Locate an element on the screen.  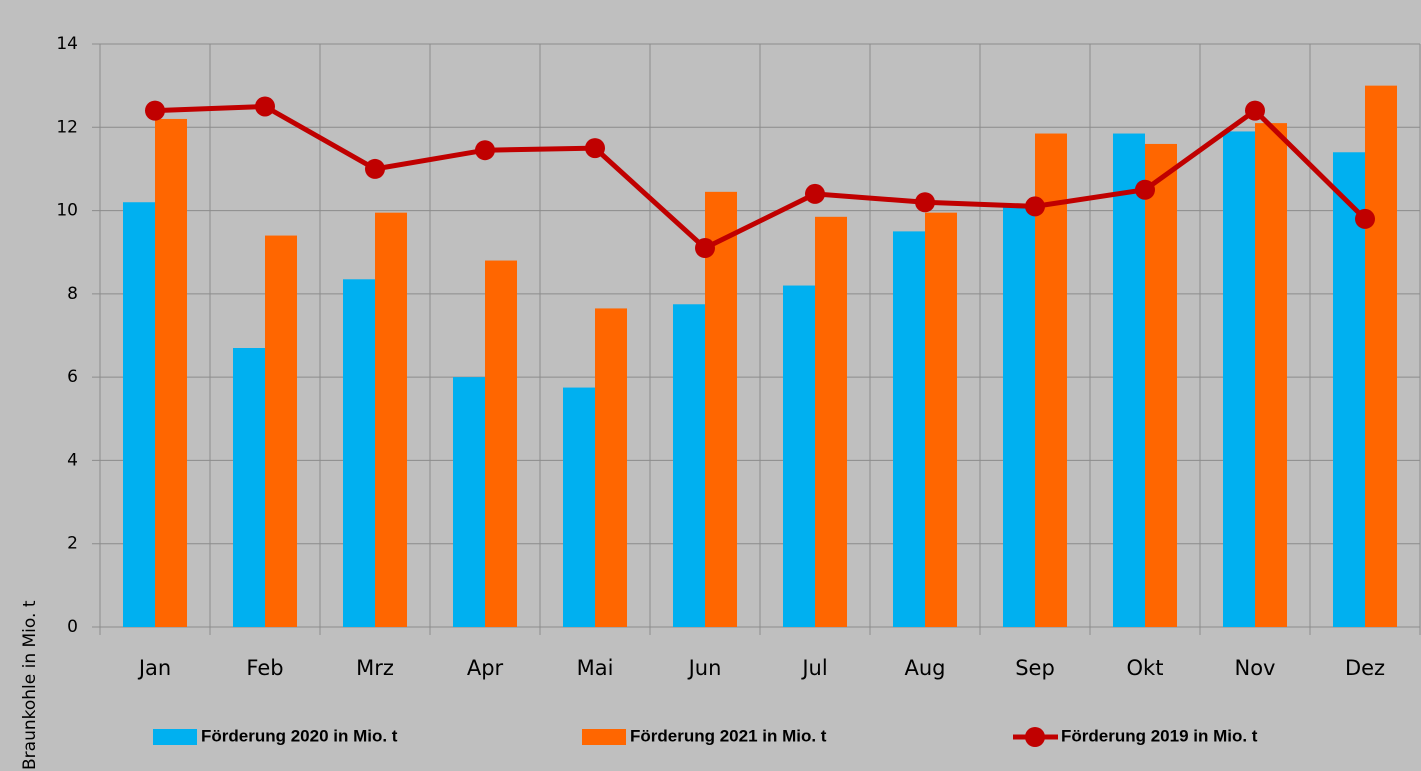
legend-label: Förderung 2019 in Mio. t is located at coordinates (1159, 735).